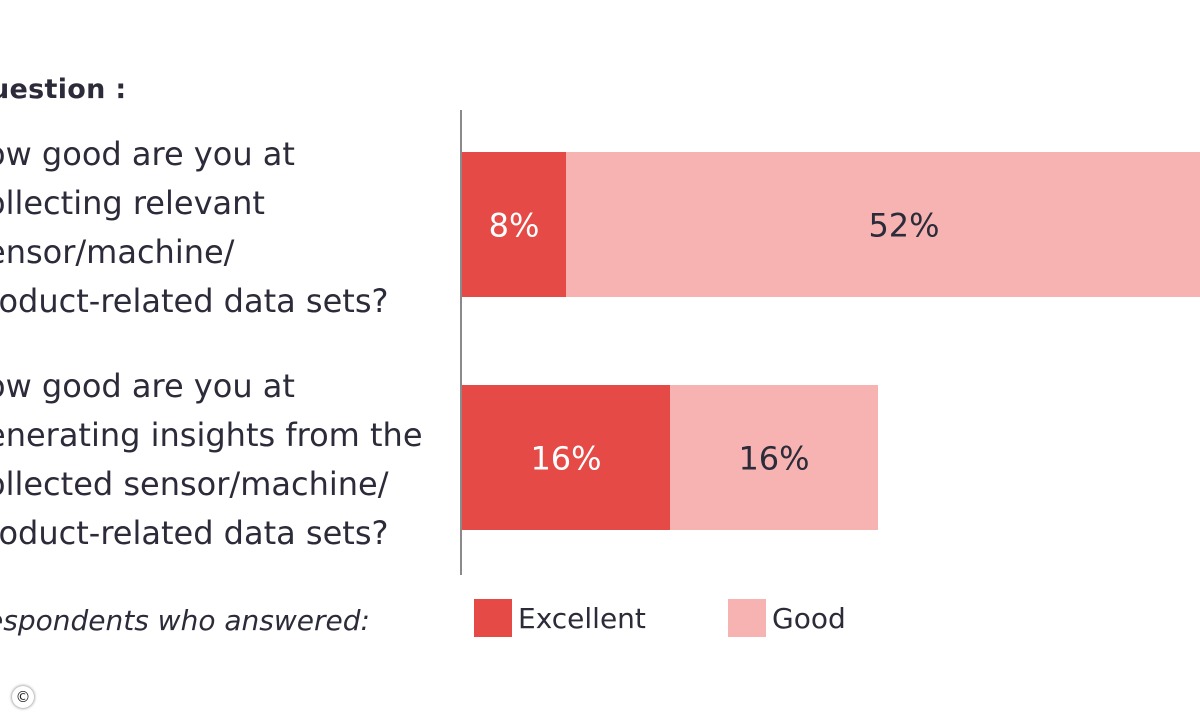 This screenshot has height=720, width=1200. I want to click on data-label-good-2: 16%, so click(773, 459).